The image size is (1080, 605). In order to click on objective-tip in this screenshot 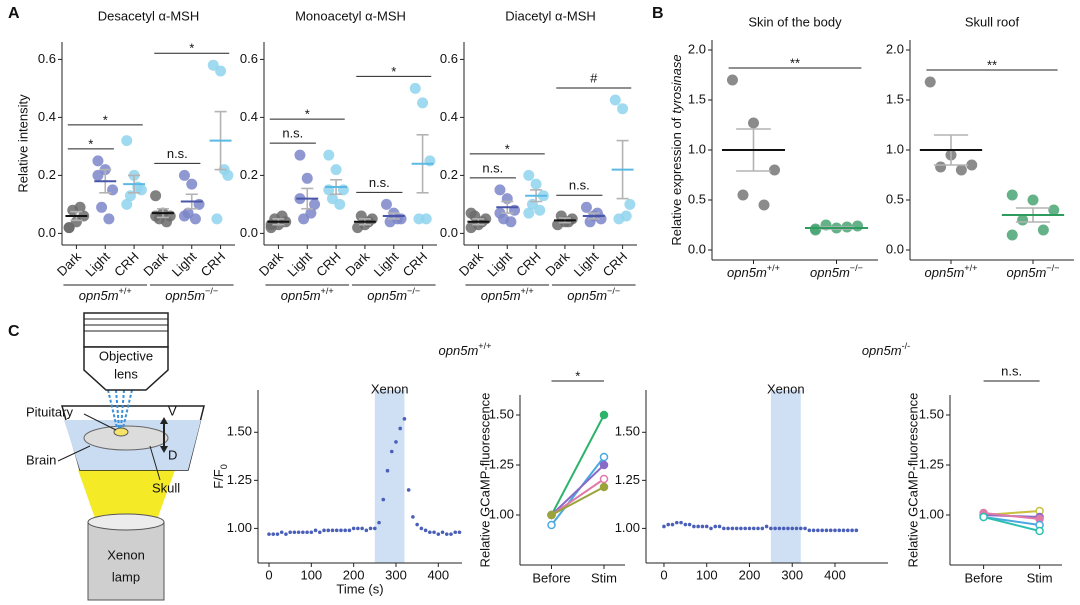, I will do `click(126, 368)`.